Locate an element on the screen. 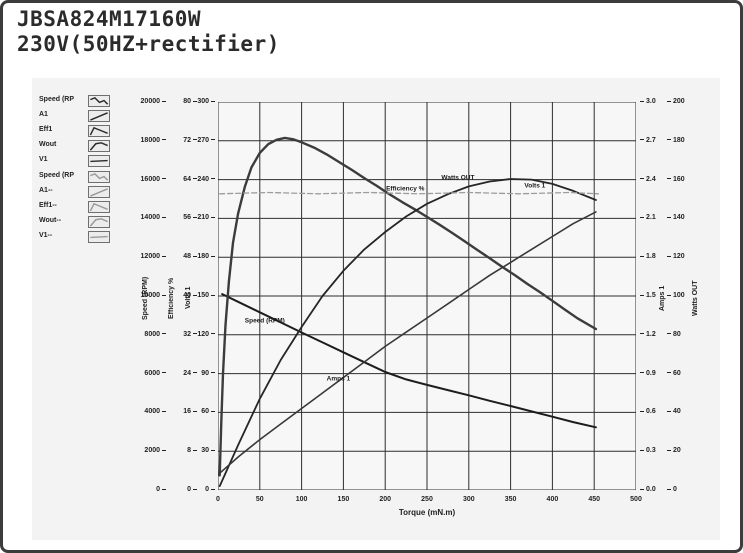  legend-item-wout: Wout-- is located at coordinates (74, 222).